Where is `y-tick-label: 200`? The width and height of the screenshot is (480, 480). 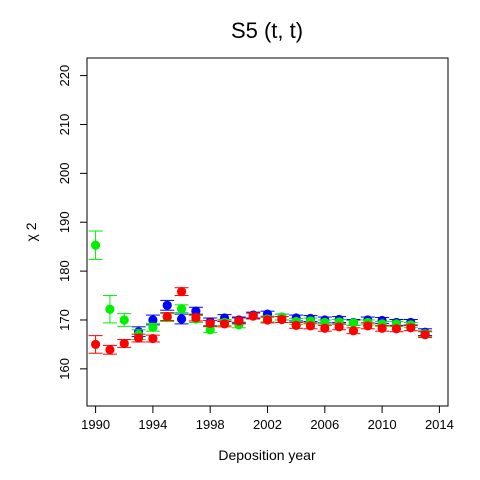 y-tick-label: 200 is located at coordinates (64, 173).